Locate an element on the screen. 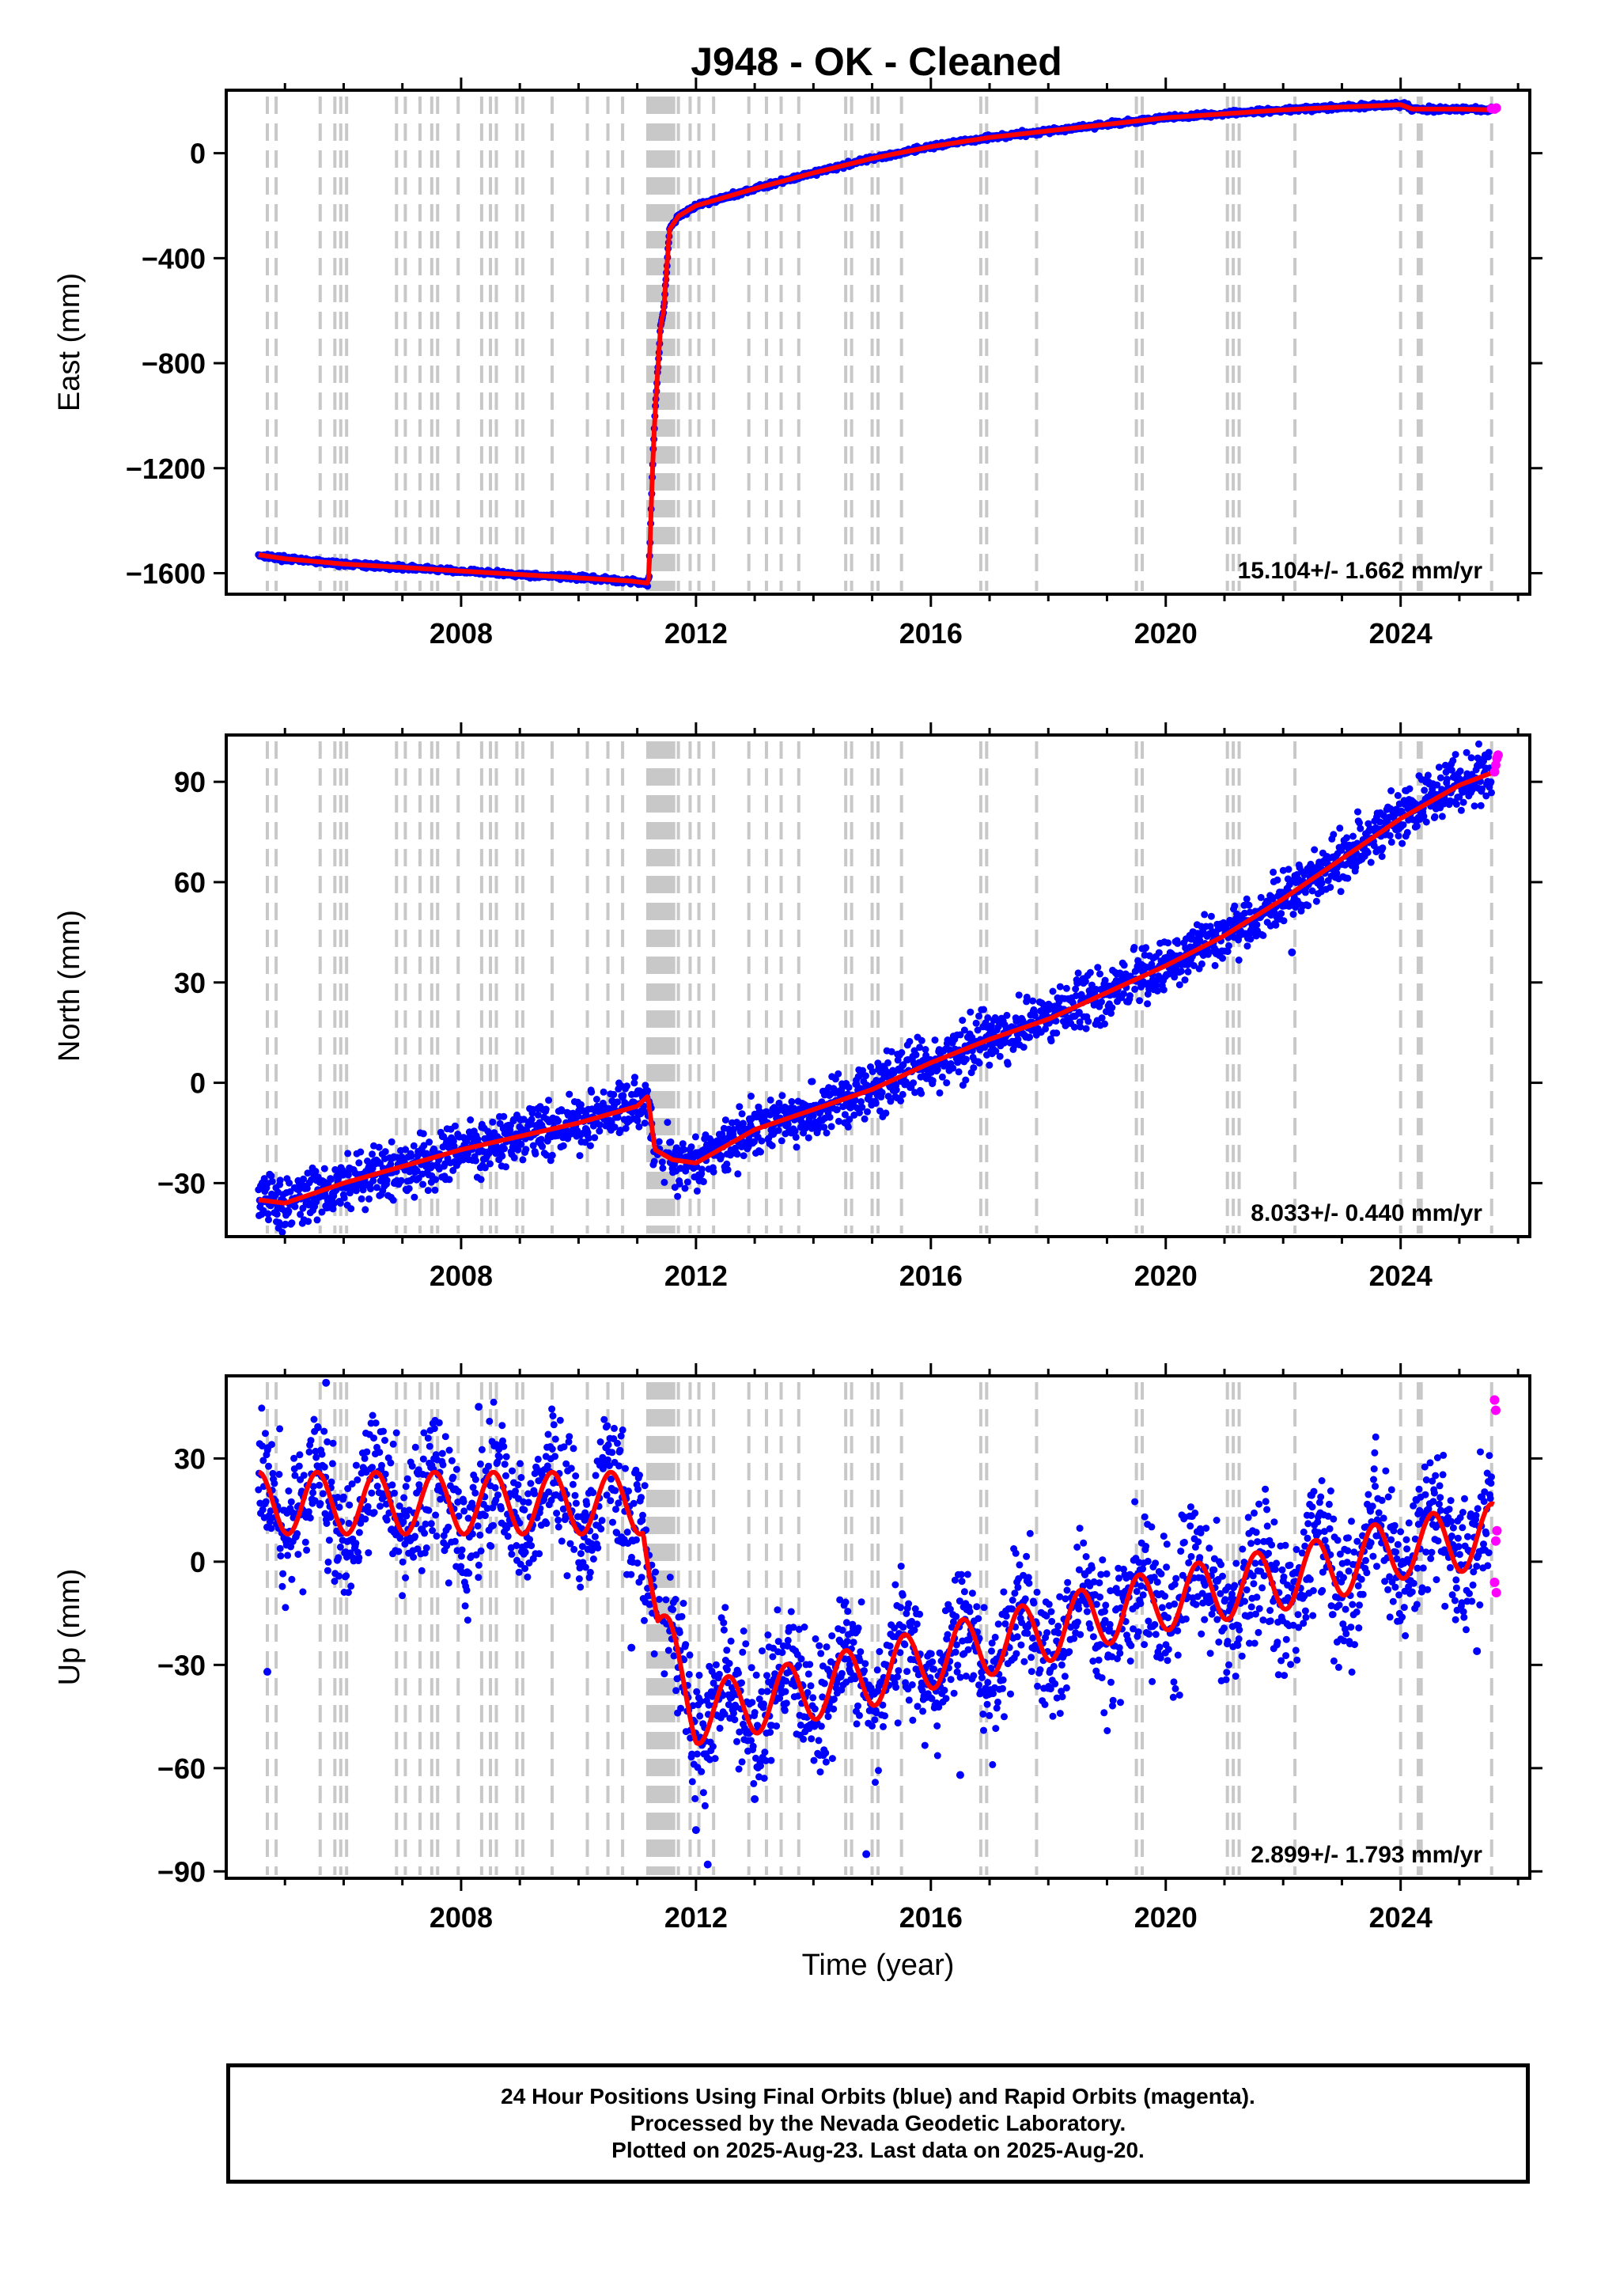 The width and height of the screenshot is (1601, 2296). x-tick-label: 2016 is located at coordinates (931, 633).